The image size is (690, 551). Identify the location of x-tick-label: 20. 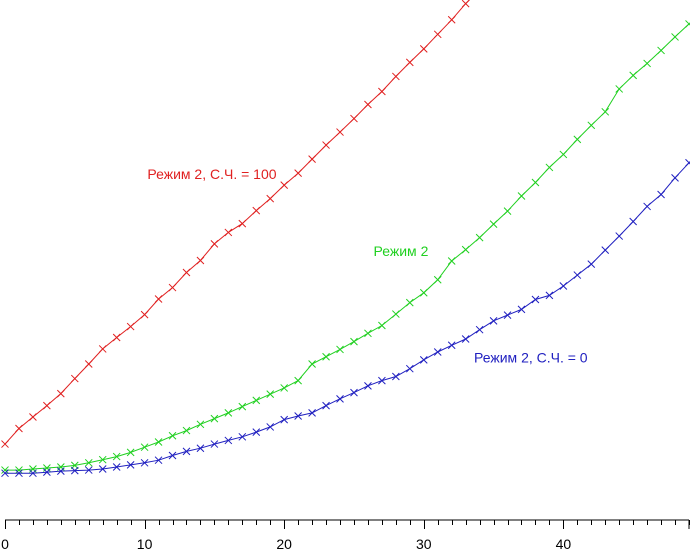
(284, 543).